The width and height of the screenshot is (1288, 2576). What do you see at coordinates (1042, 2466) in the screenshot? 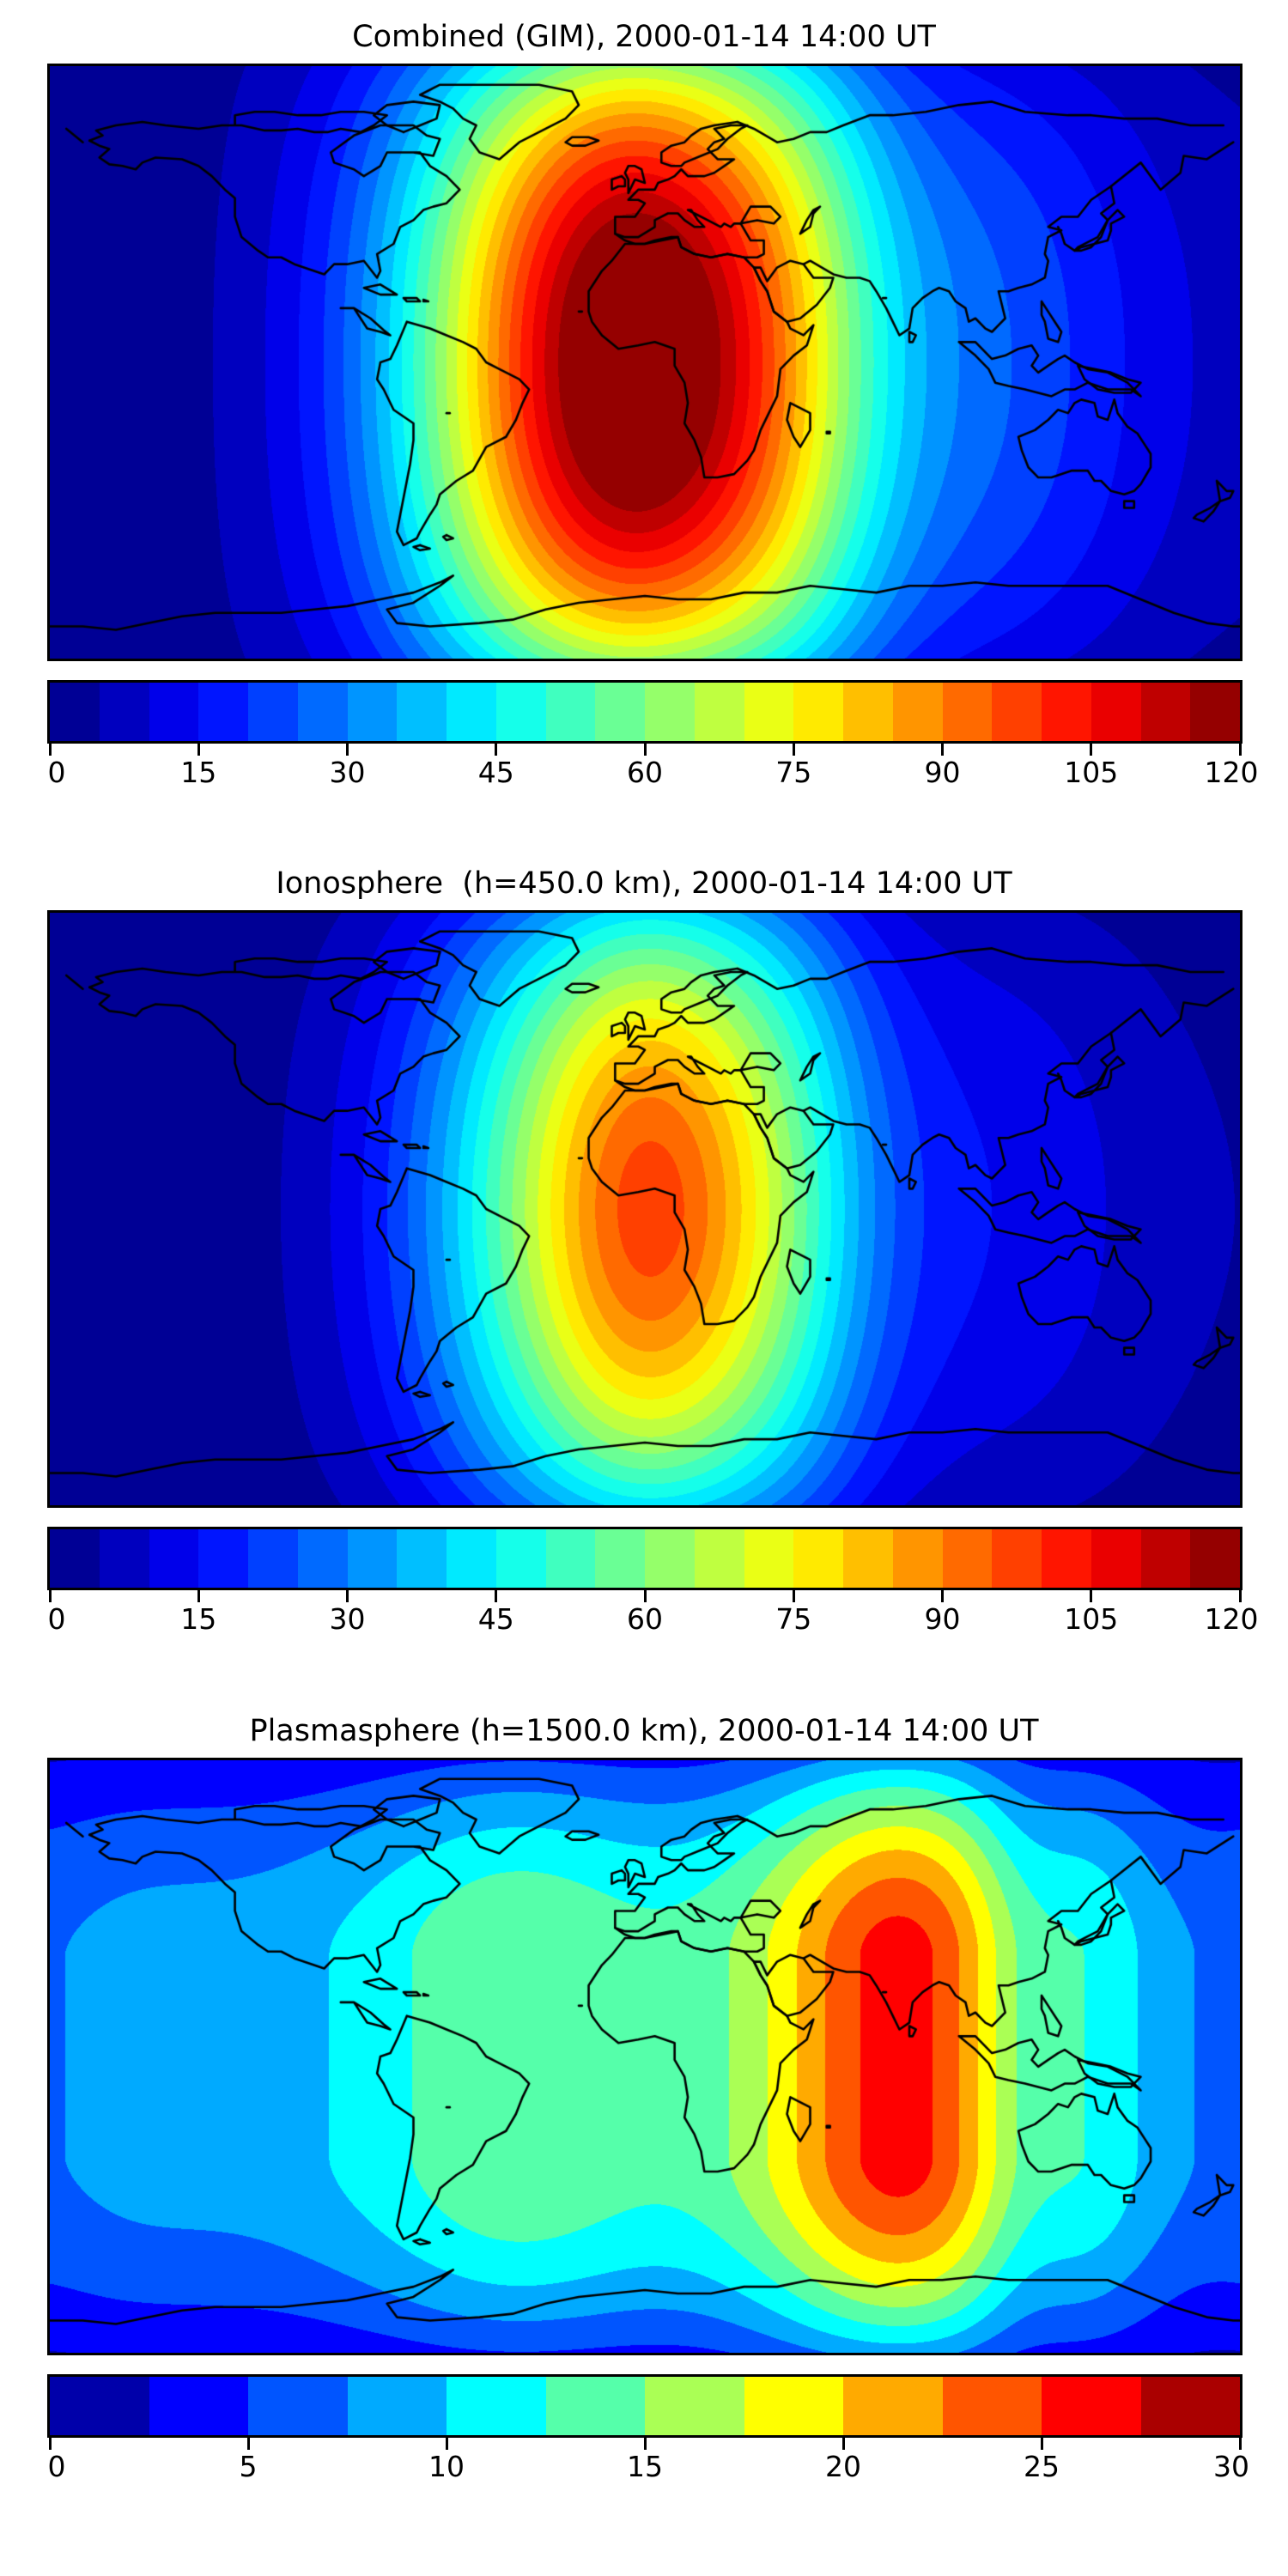
I see `colorbar-tick-label: 25` at bounding box center [1042, 2466].